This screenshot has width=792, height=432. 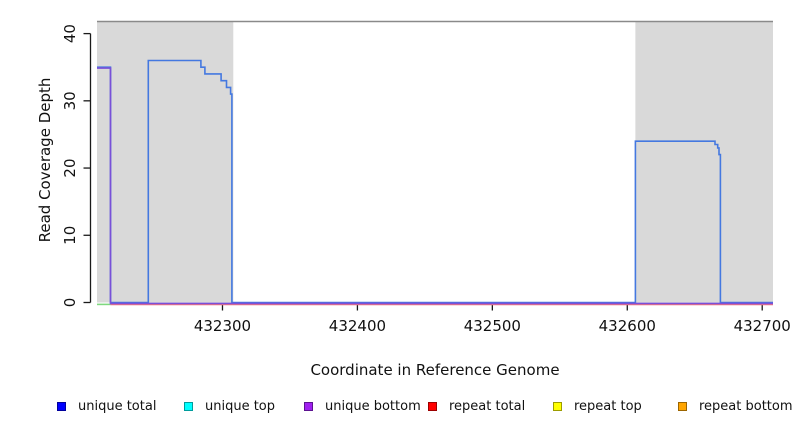 What do you see at coordinates (308, 406) in the screenshot?
I see `legend-swatch-unique-bottom` at bounding box center [308, 406].